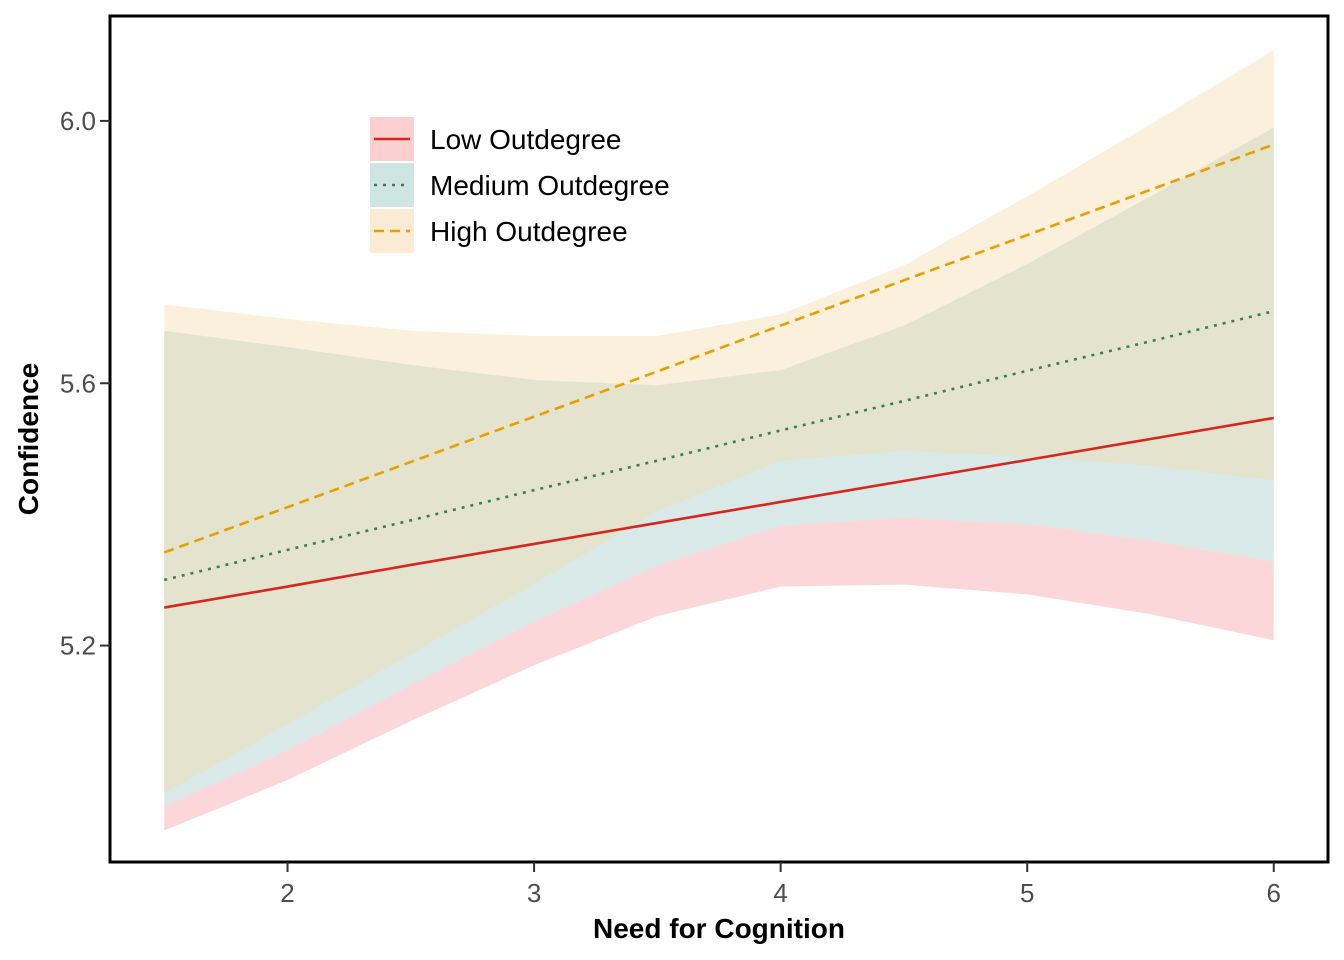 The image size is (1344, 960). What do you see at coordinates (1027, 893) in the screenshot?
I see `x-tick-label-5: 5` at bounding box center [1027, 893].